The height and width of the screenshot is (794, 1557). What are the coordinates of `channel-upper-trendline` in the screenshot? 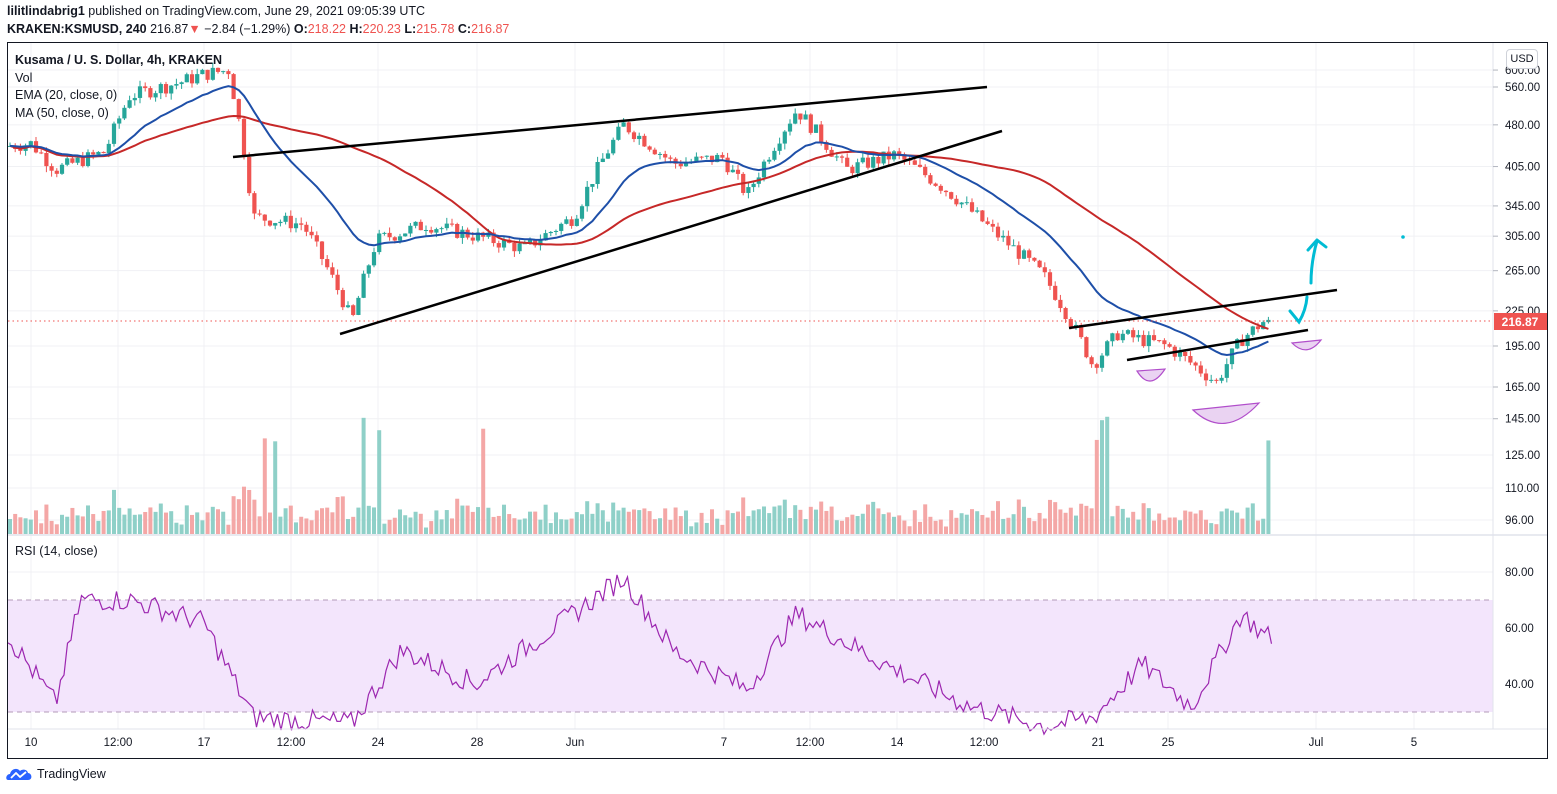 It's located at (1203, 309).